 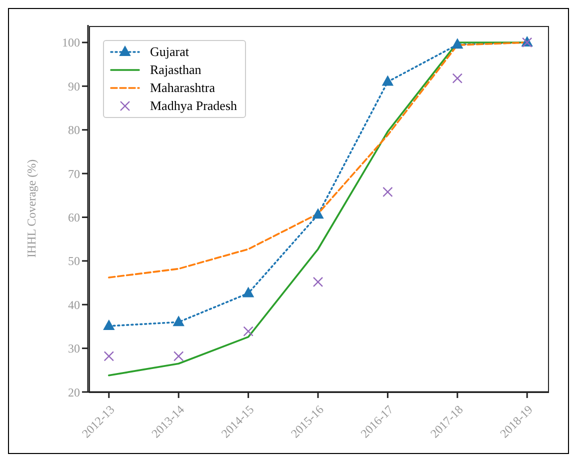 I want to click on legend-label: Maharashtra, so click(x=182, y=88).